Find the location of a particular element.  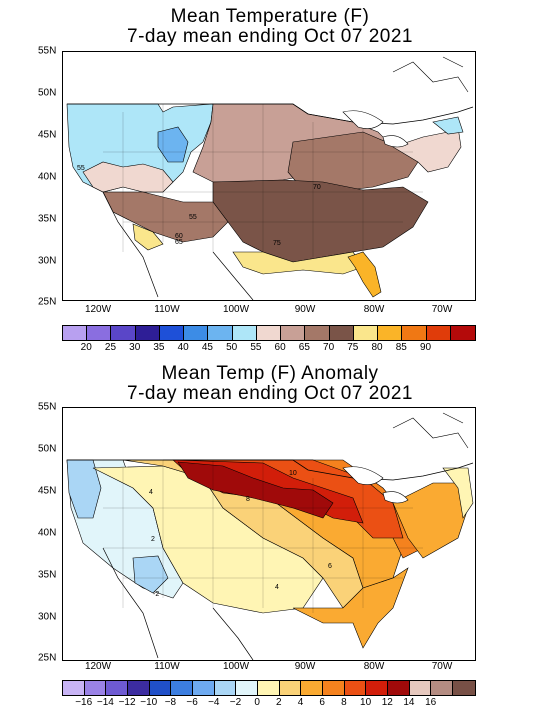

legend-label: 10 is located at coordinates (366, 702).